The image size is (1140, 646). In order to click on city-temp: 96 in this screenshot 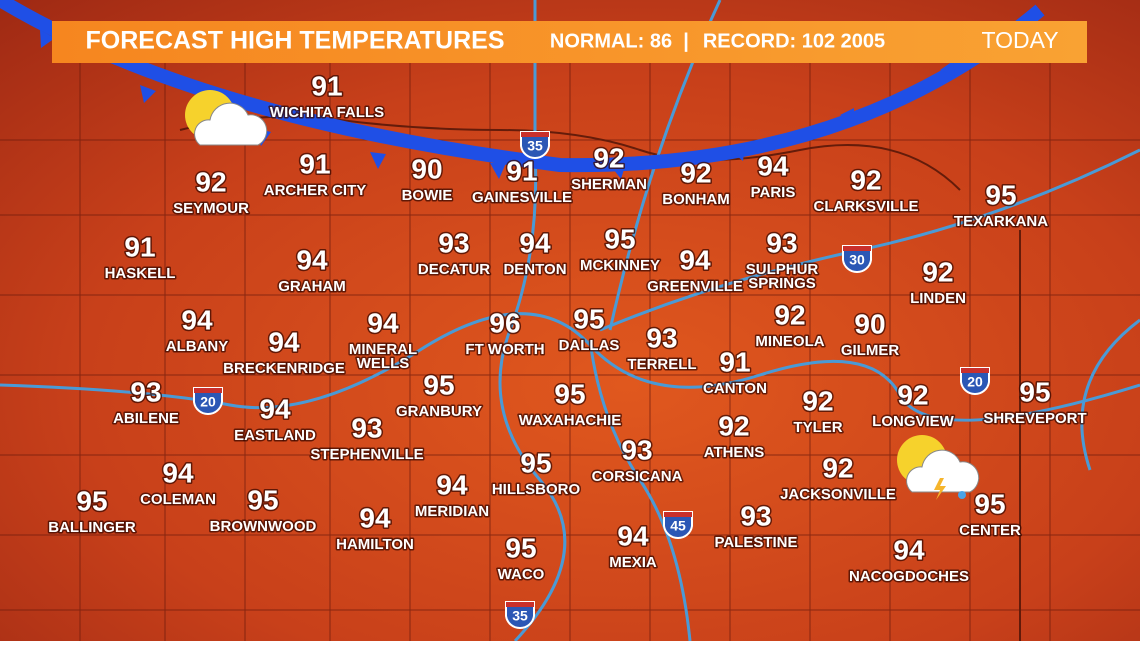, I will do `click(504, 322)`.